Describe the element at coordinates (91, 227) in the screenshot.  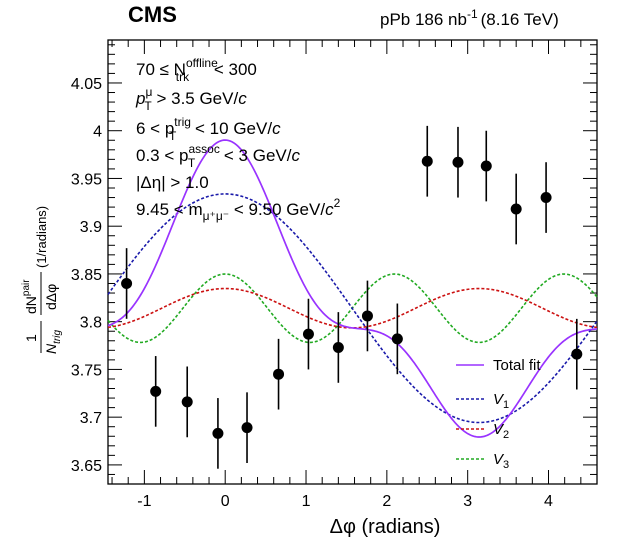
I see `y-tick-label: 3.9` at that location.